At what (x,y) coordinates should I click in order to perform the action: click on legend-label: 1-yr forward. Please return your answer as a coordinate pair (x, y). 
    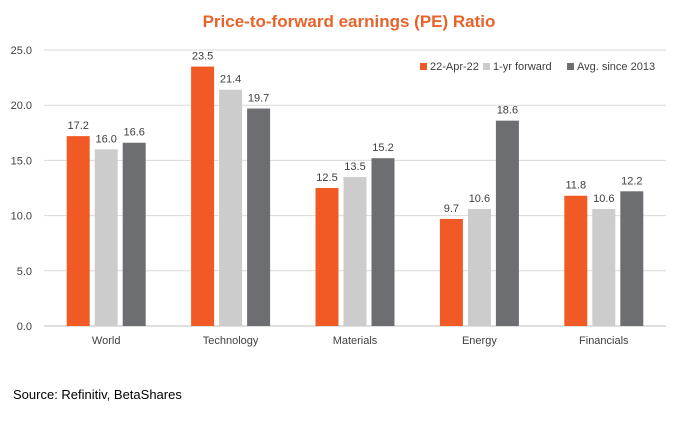
    Looking at the image, I should click on (522, 67).